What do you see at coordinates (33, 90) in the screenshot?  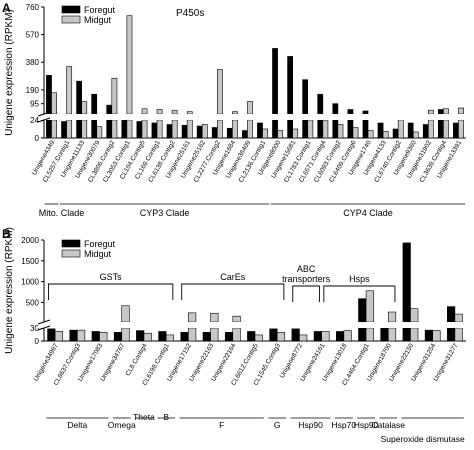 I see `a-y-tick-label-upper-1: 190` at bounding box center [33, 90].